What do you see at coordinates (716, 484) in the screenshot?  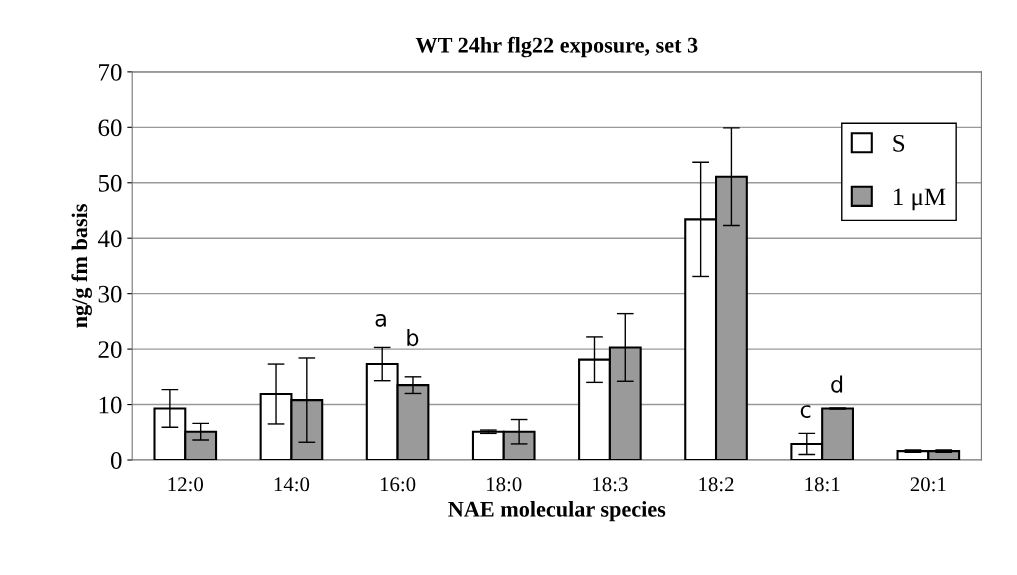 I see `x-tick-label: 18:2` at bounding box center [716, 484].